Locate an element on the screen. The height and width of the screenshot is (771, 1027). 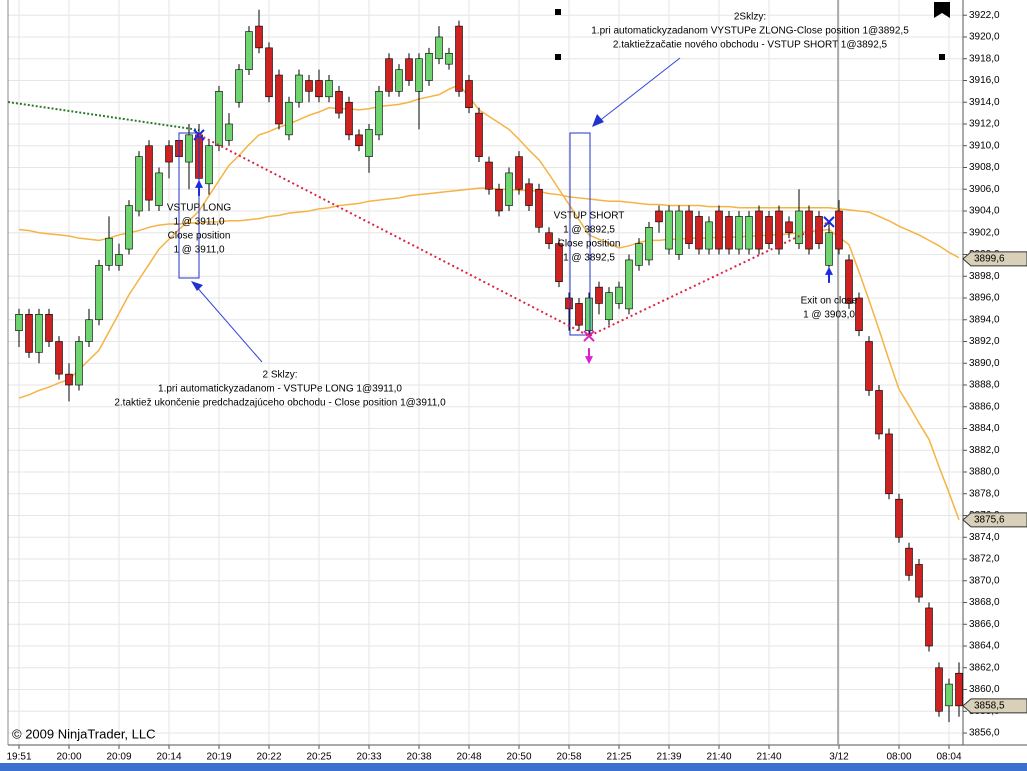
y-tick-label: 3874,0 is located at coordinates (984, 537).